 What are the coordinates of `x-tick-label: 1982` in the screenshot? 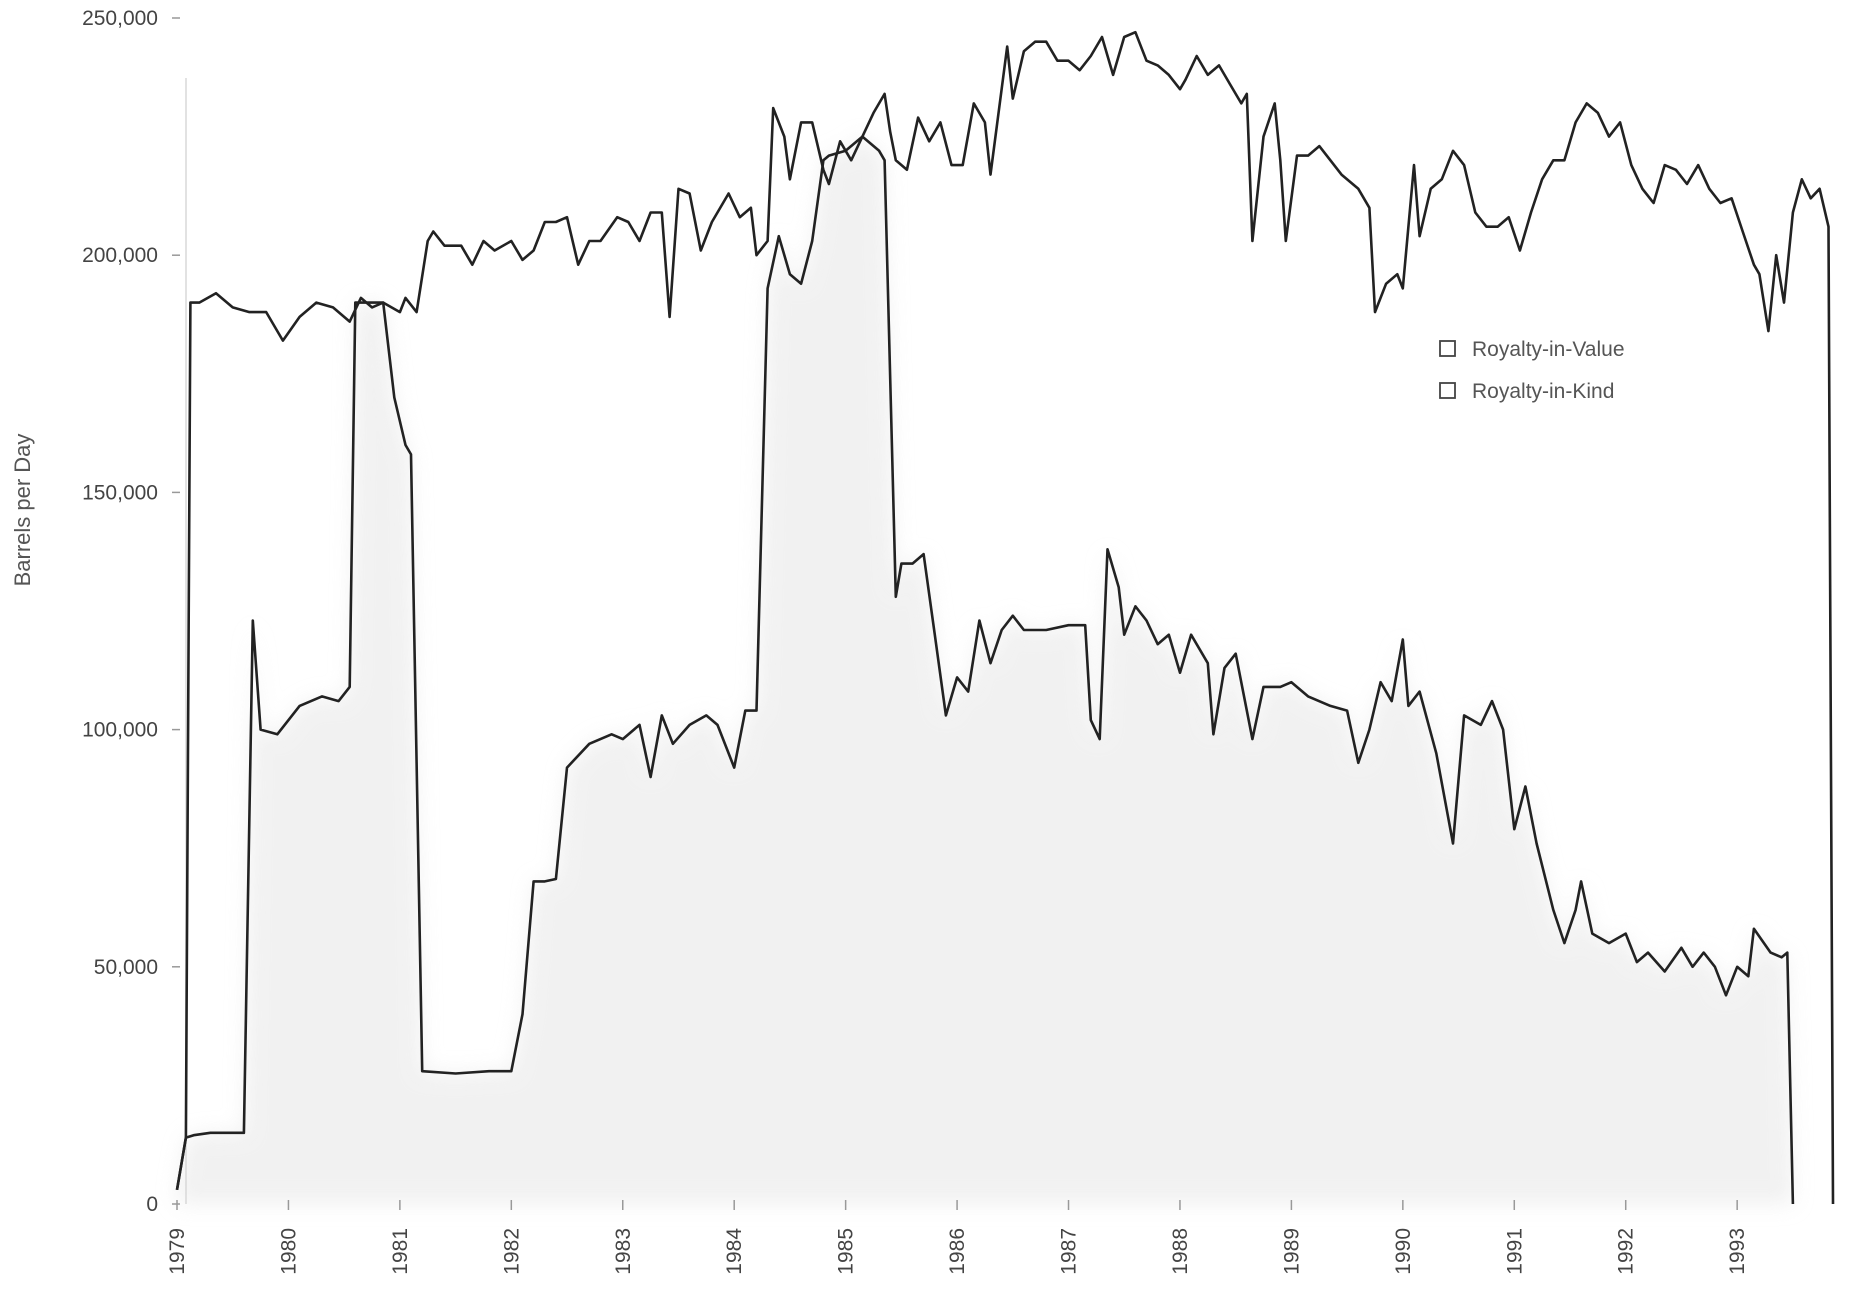 It's located at (511, 1251).